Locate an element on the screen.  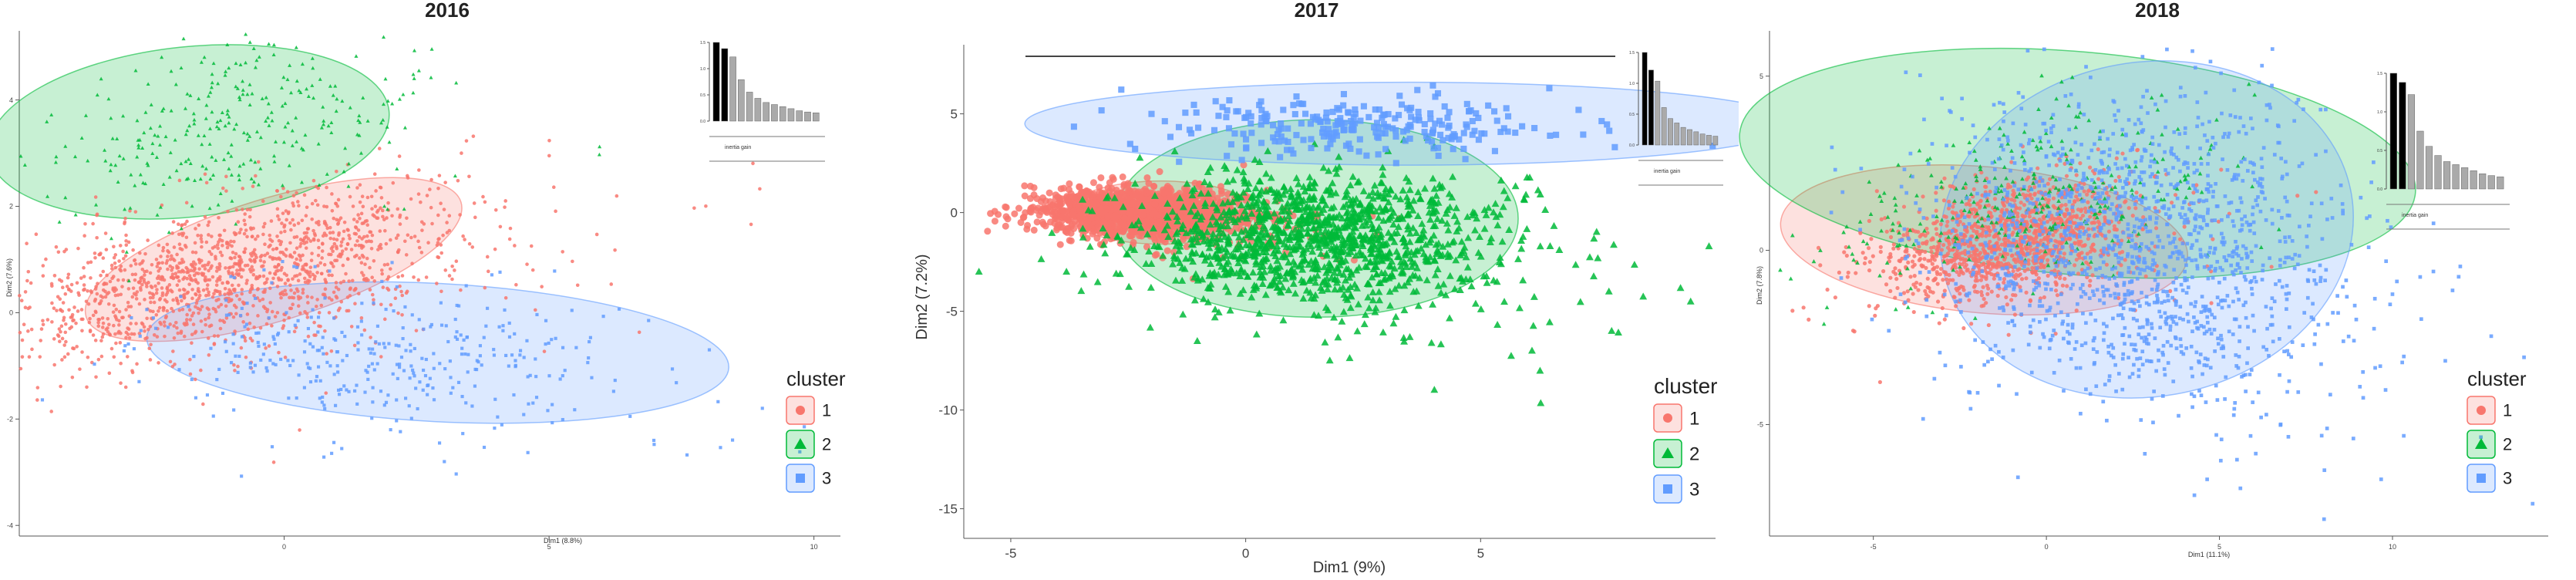
x-tick-label: 5 is located at coordinates (549, 547).